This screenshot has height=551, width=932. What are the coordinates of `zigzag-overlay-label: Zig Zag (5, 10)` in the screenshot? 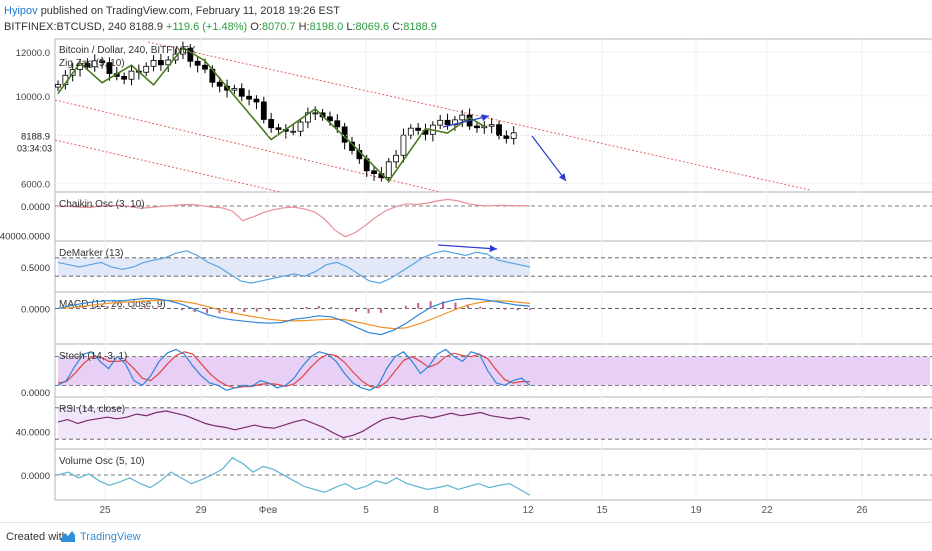 It's located at (92, 63).